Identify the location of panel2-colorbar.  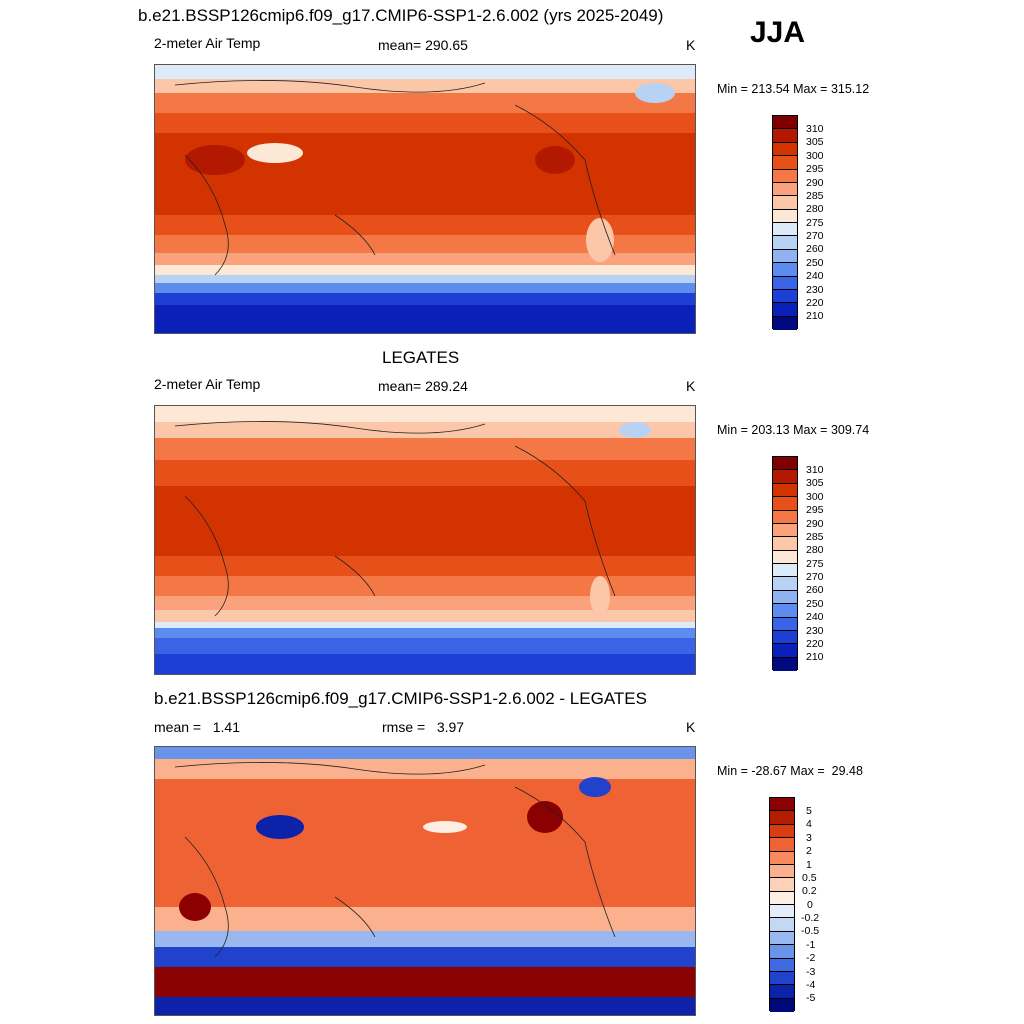
(785, 563).